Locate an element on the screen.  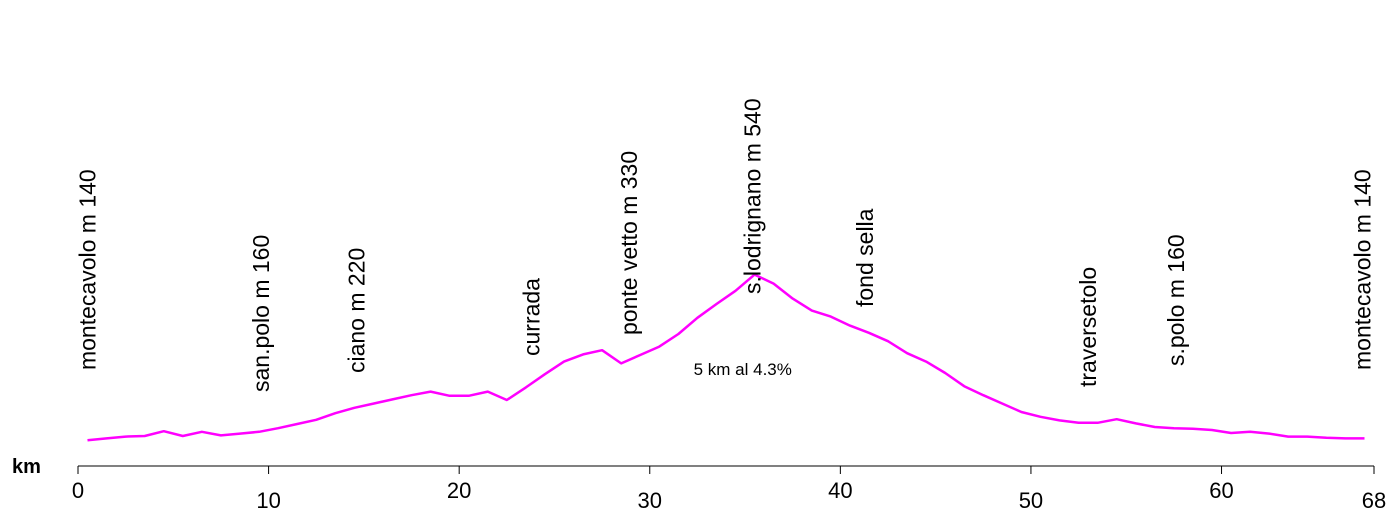
x-tick-label: 68 is located at coordinates (1374, 499).